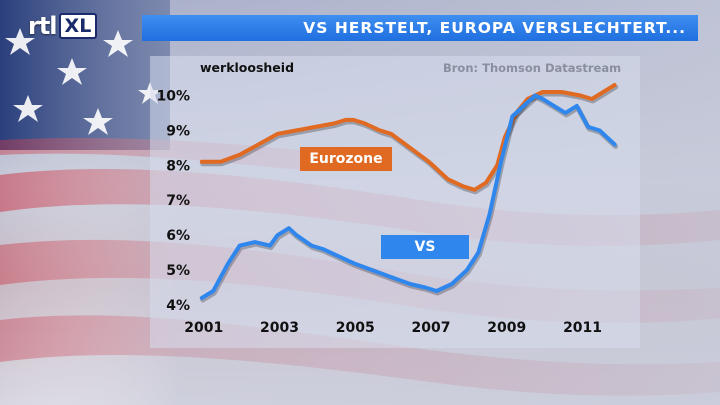 The image size is (720, 405). What do you see at coordinates (582, 328) in the screenshot?
I see `x-tick-label: 2011` at bounding box center [582, 328].